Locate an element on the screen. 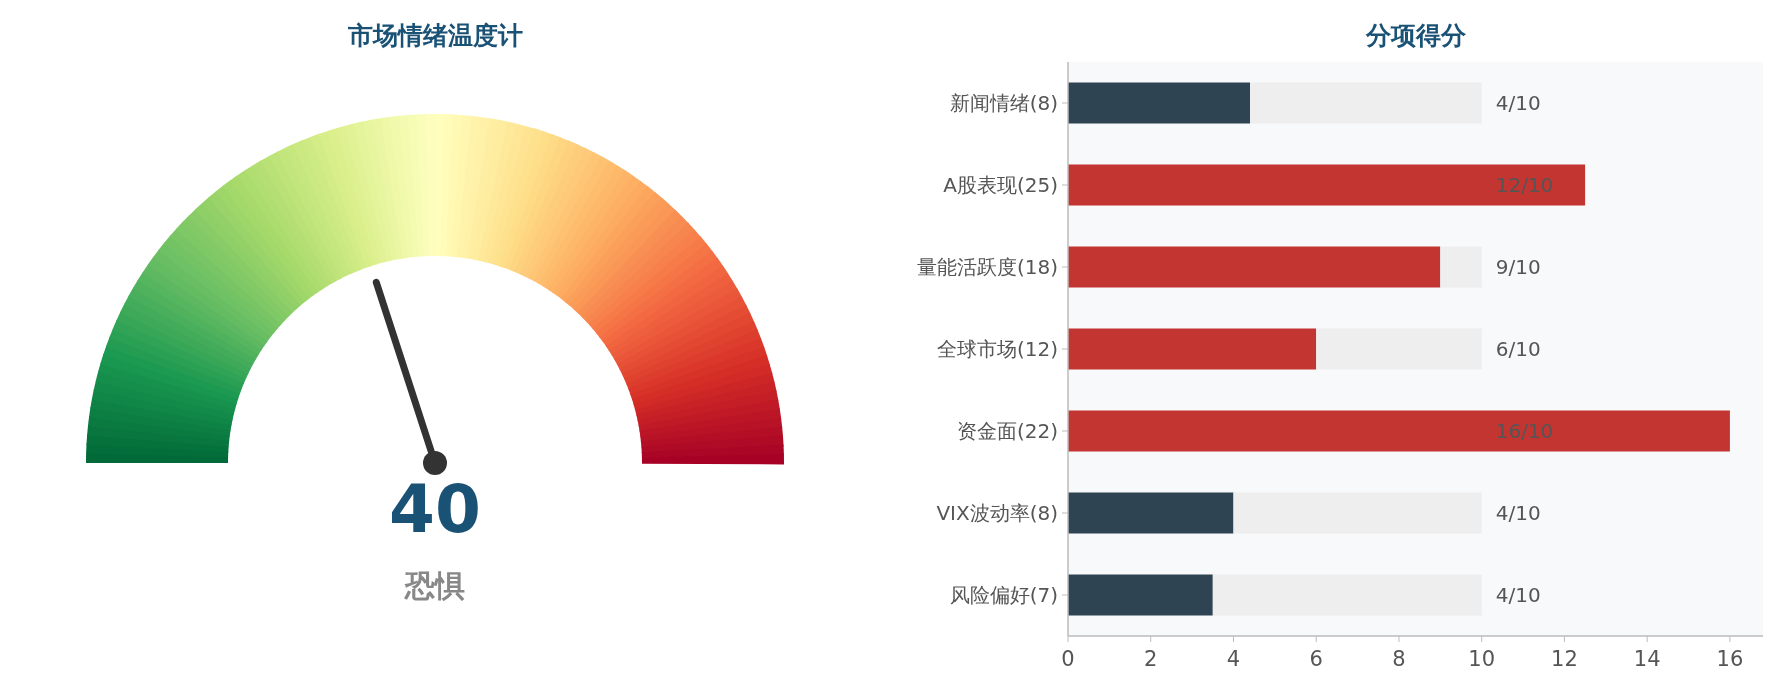  y-tick-label: 全球市场(12) is located at coordinates (997, 349).